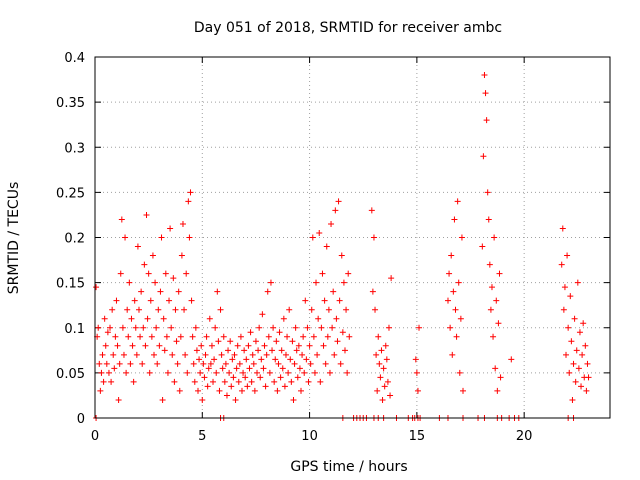 The height and width of the screenshot is (480, 640). Describe the element at coordinates (524, 436) in the screenshot. I see `x-tick-label: 20` at that location.